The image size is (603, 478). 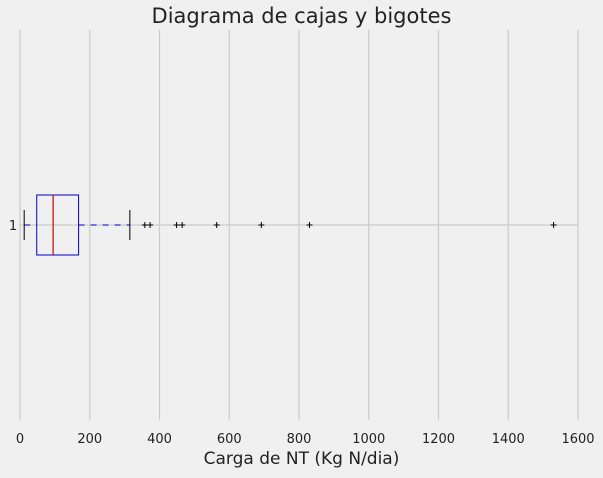 I want to click on x-tick-label: 1200, so click(x=438, y=439).